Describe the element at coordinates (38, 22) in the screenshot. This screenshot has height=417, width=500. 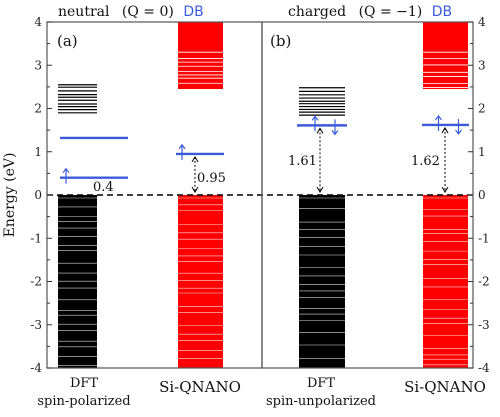
I see `y-tick-label-left: 4` at that location.